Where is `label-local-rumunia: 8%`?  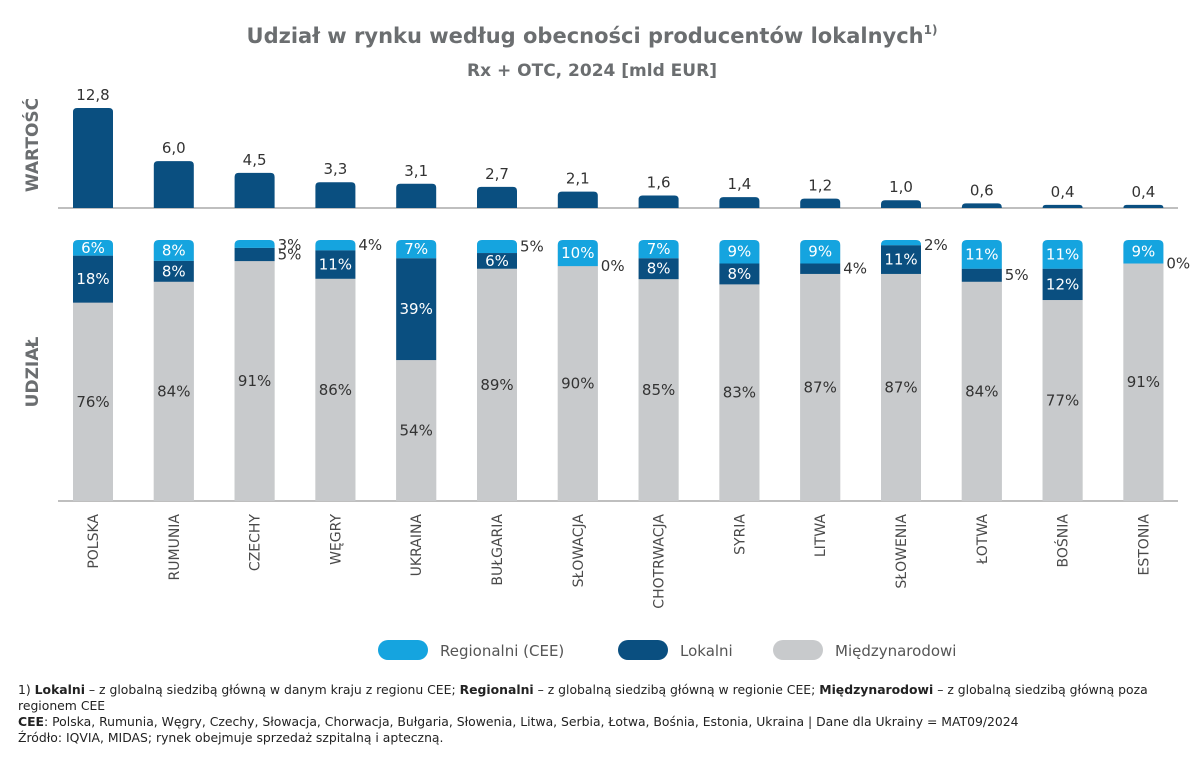
label-local-rumunia: 8% is located at coordinates (174, 271).